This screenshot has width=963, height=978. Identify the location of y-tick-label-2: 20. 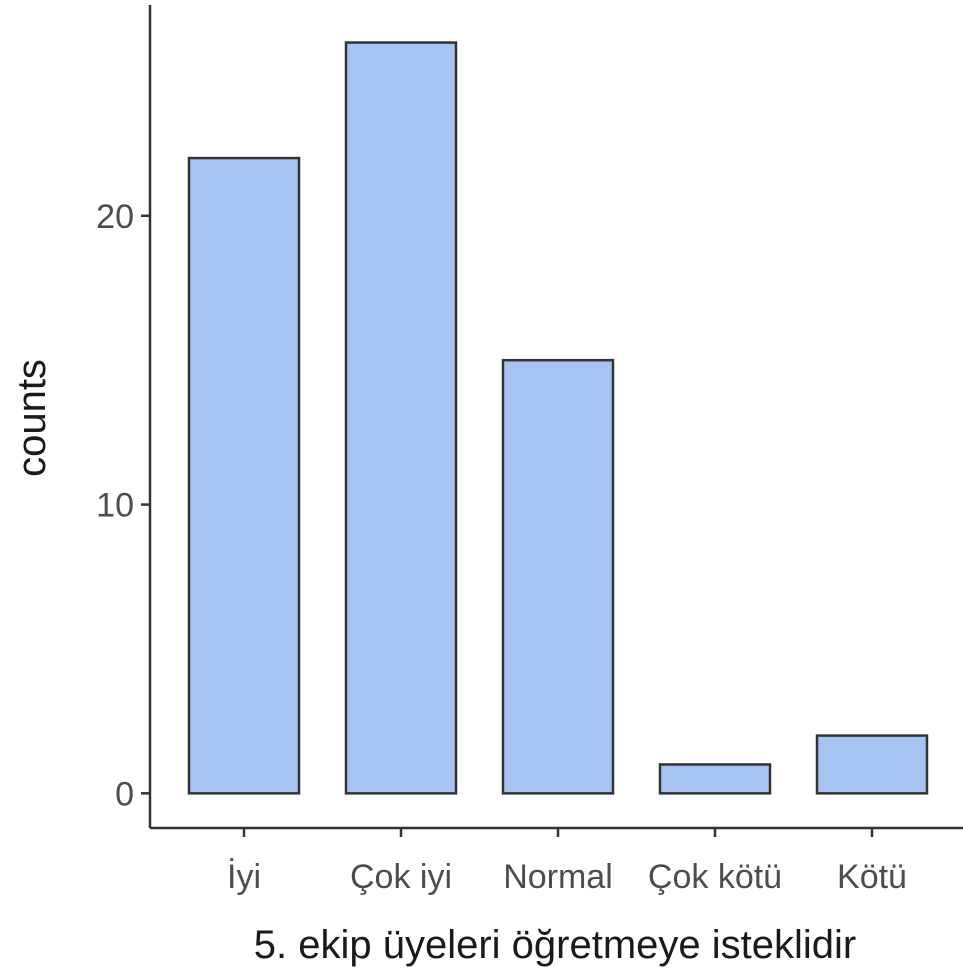
(115, 217).